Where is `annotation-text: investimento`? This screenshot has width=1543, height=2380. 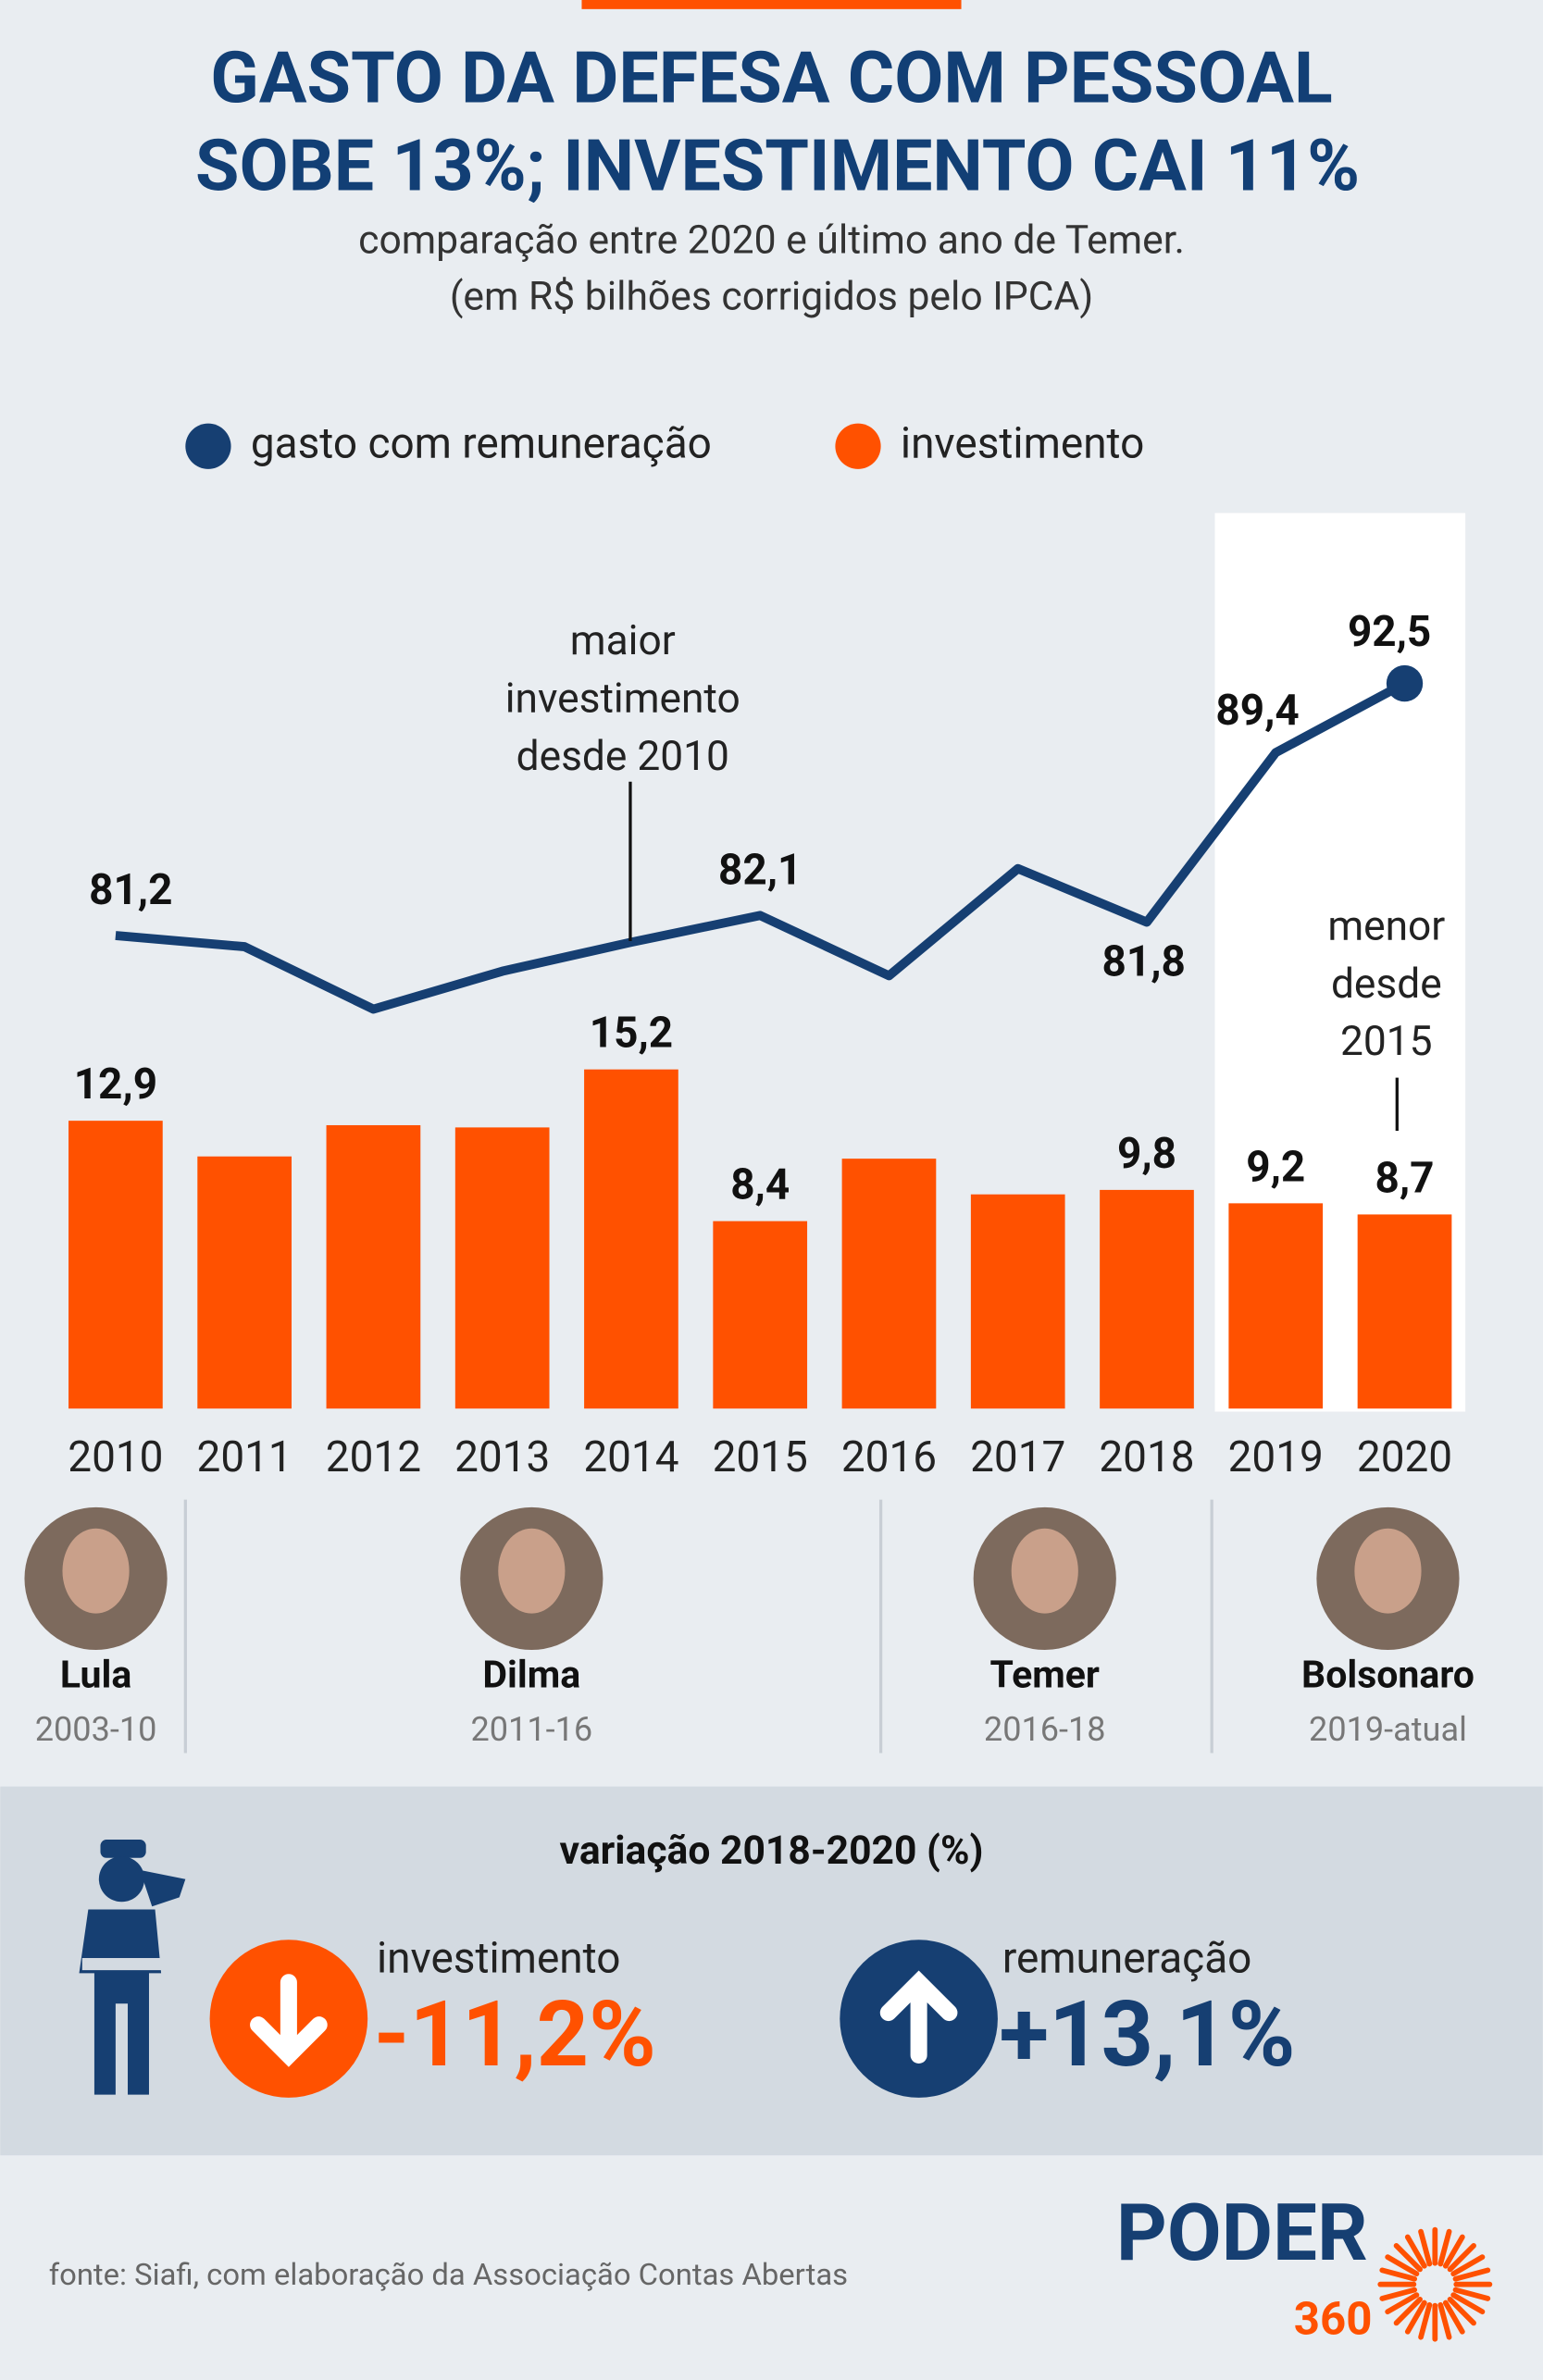
annotation-text: investimento is located at coordinates (622, 699).